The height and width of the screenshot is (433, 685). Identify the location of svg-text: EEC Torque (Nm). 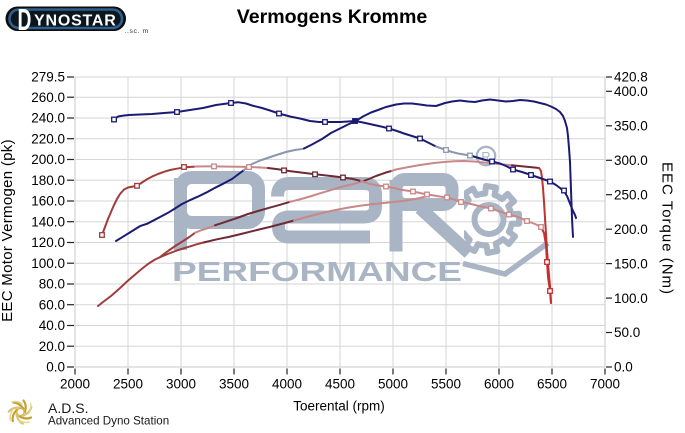
(667, 228).